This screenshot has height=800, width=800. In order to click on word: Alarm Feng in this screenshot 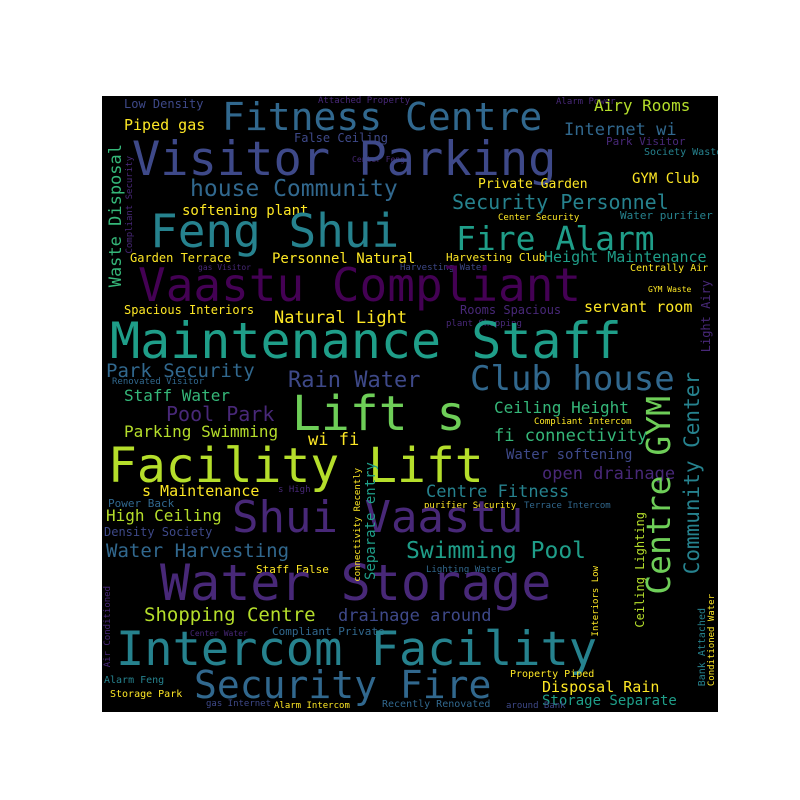, I will do `click(134, 680)`.